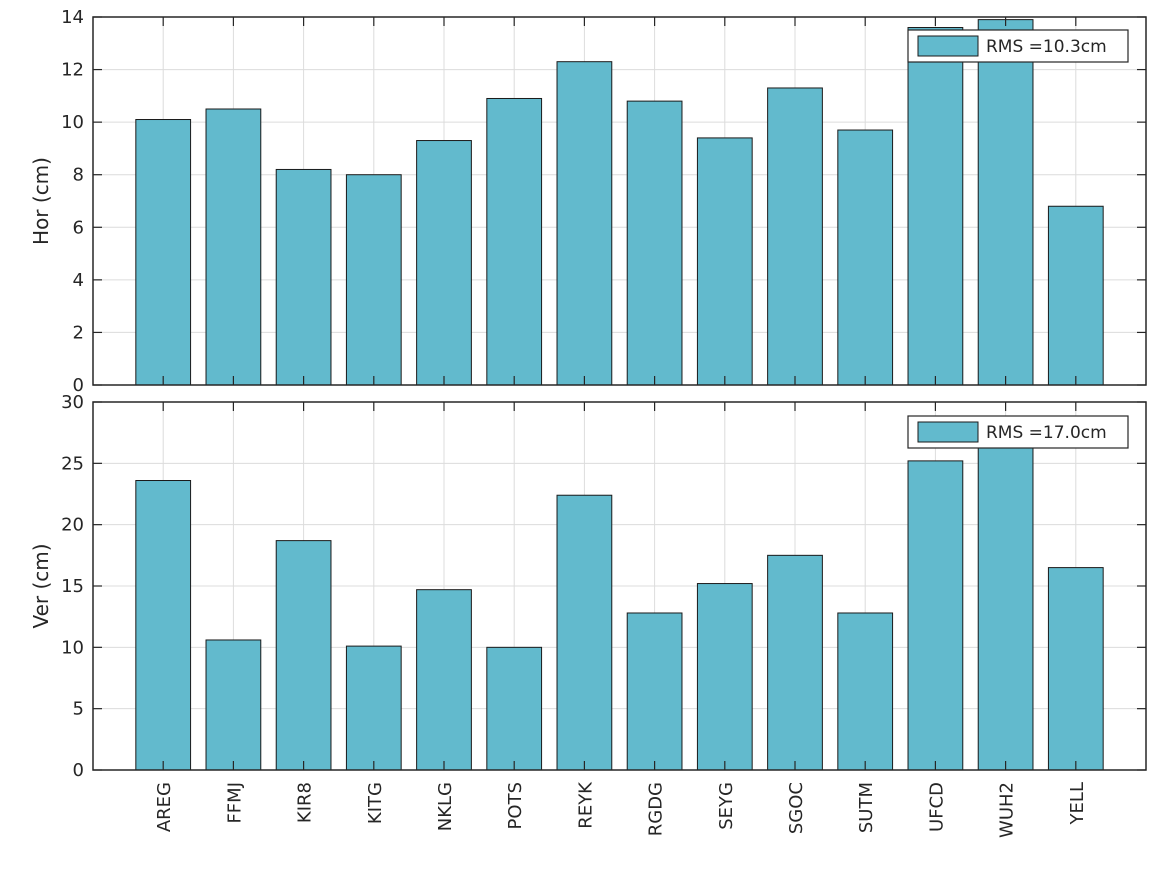 Image resolution: width=1167 pixels, height=879 pixels. What do you see at coordinates (78, 709) in the screenshot?
I see `y-tick-label: 5` at bounding box center [78, 709].